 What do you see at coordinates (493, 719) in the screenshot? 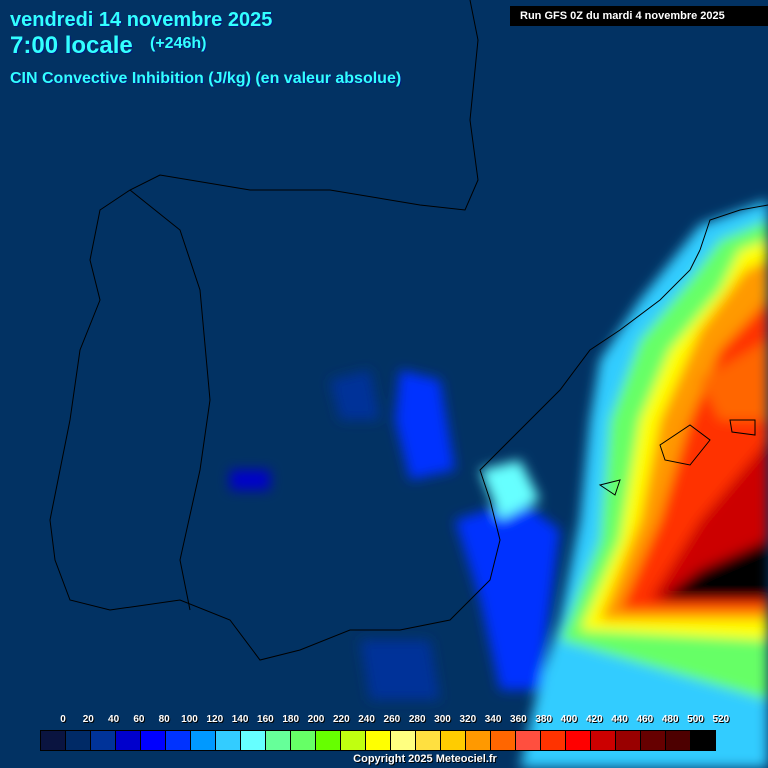
I see `legend-label: 340` at bounding box center [493, 719].